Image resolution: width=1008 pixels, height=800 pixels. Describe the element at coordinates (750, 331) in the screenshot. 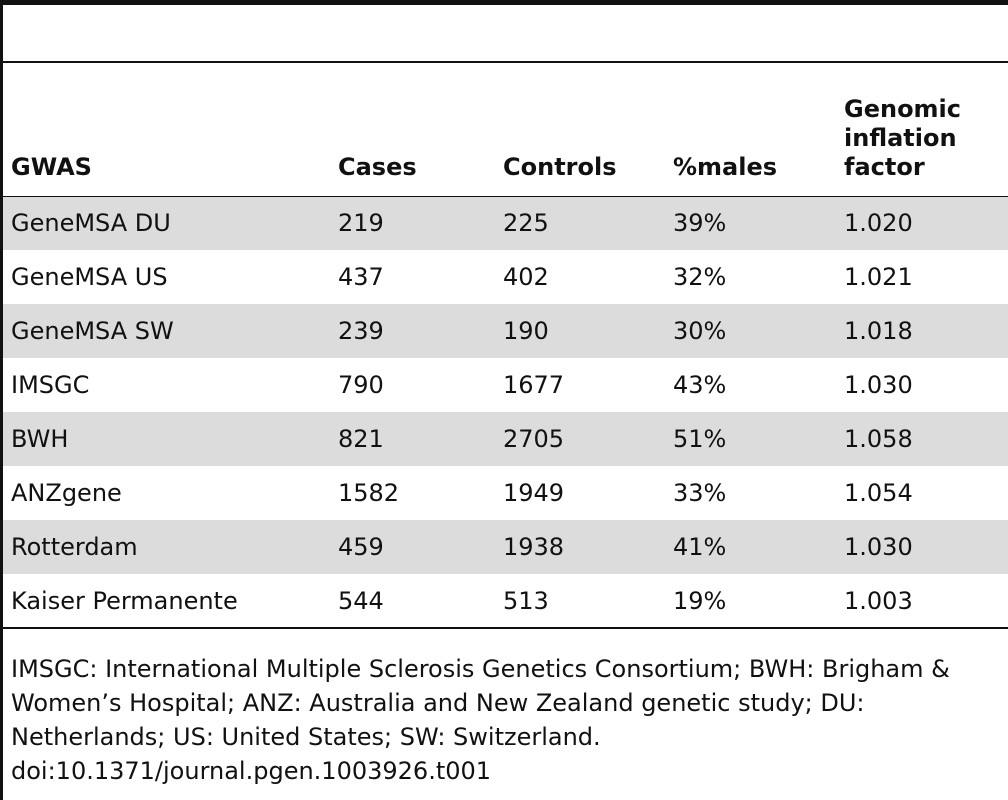

I see `cell-males: 30%` at that location.